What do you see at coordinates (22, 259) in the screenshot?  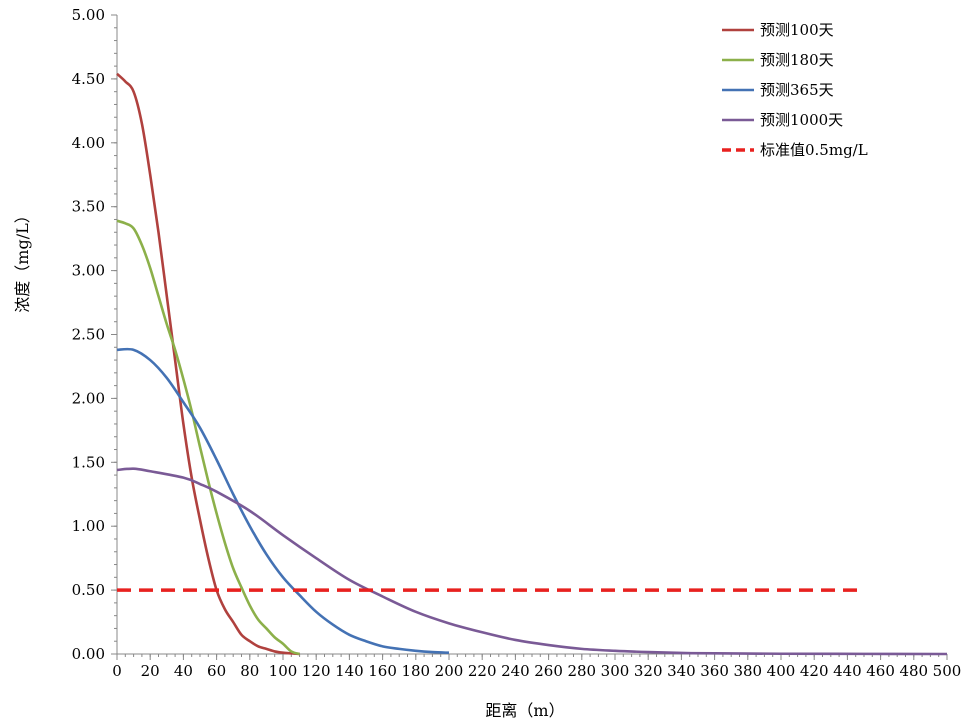 I see `y-axis-title: 浓度（mg/L）` at bounding box center [22, 259].